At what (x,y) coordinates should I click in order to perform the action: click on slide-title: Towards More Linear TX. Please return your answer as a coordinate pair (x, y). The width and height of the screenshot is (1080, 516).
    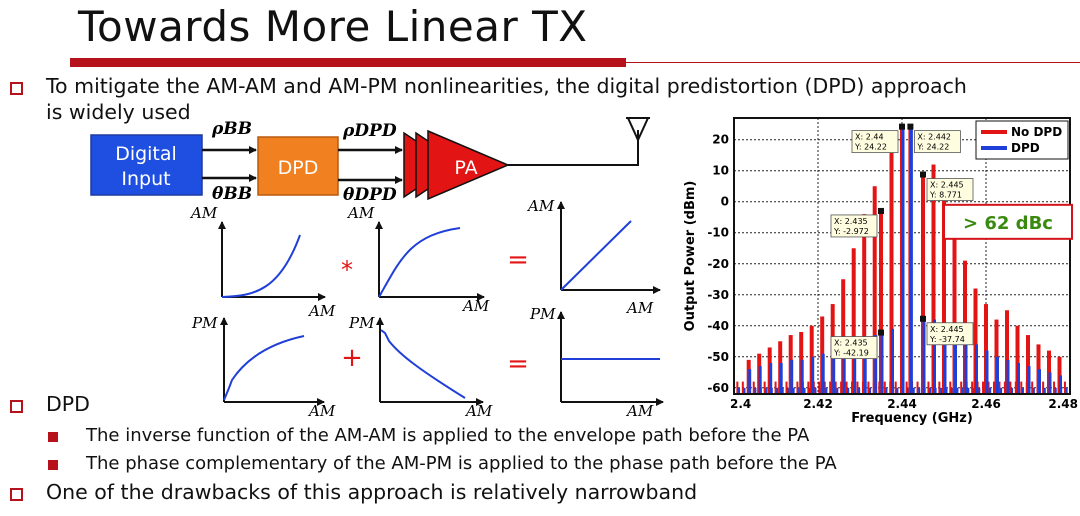
    Looking at the image, I should click on (333, 26).